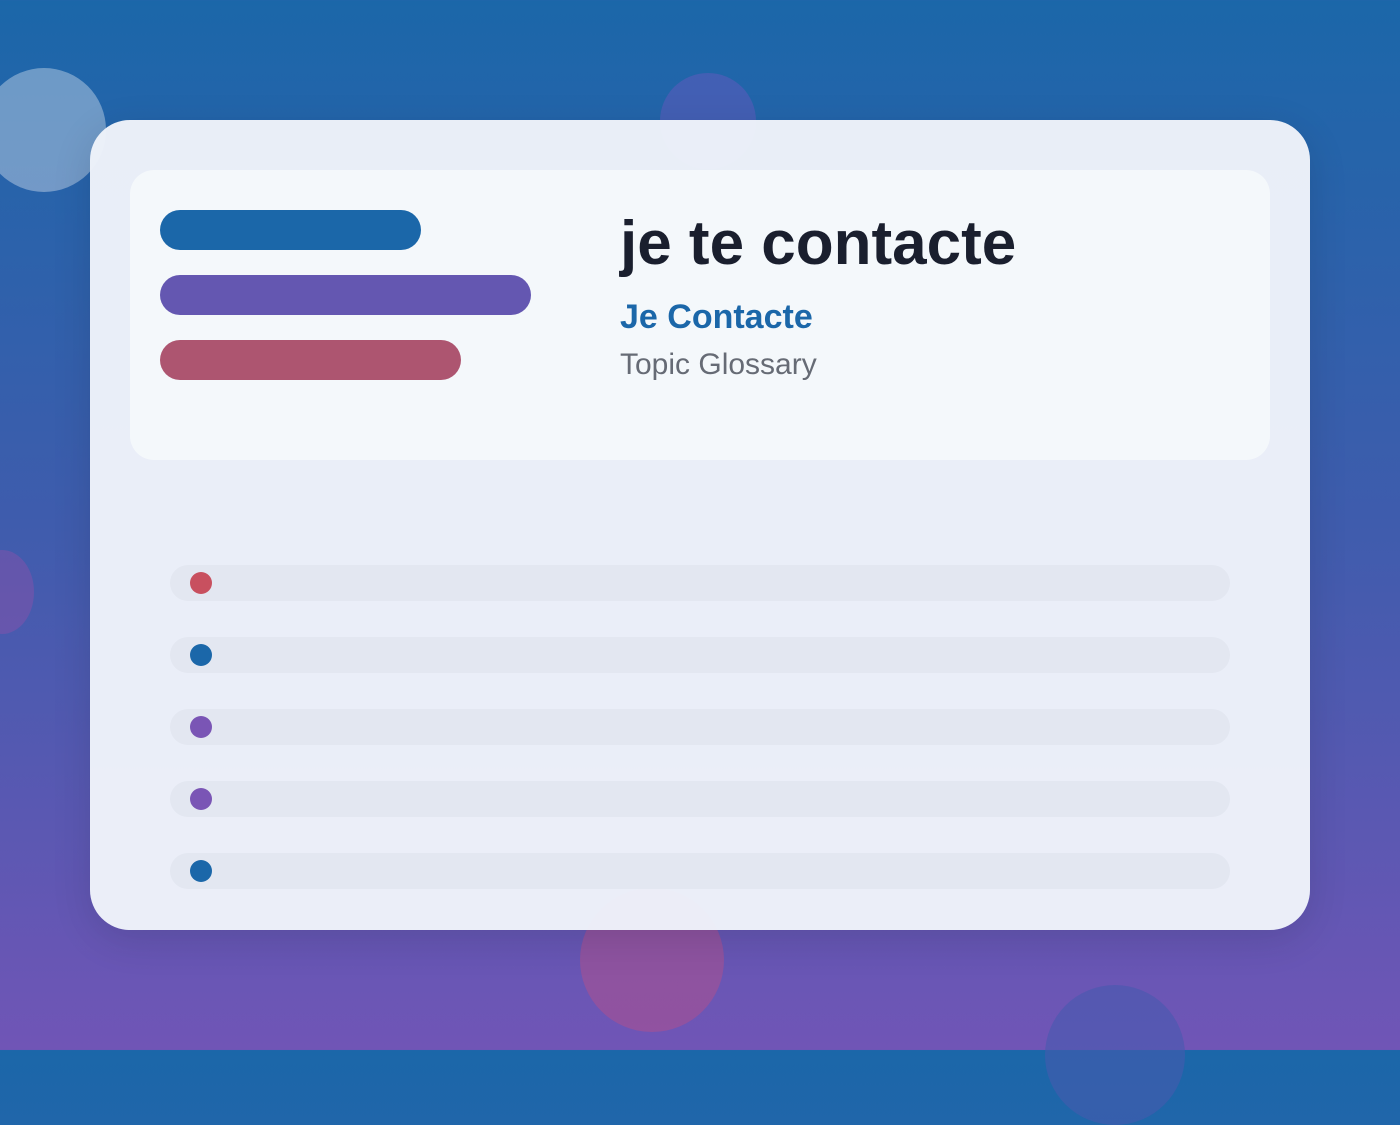  Describe the element at coordinates (718, 364) in the screenshot. I see `caption: Topic Glossary` at that location.